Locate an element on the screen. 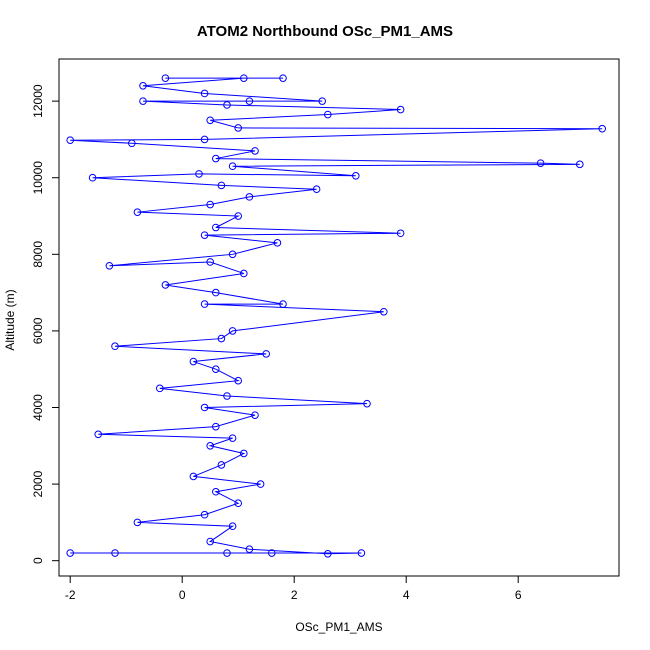  x-tick-label: 0 is located at coordinates (182, 595).